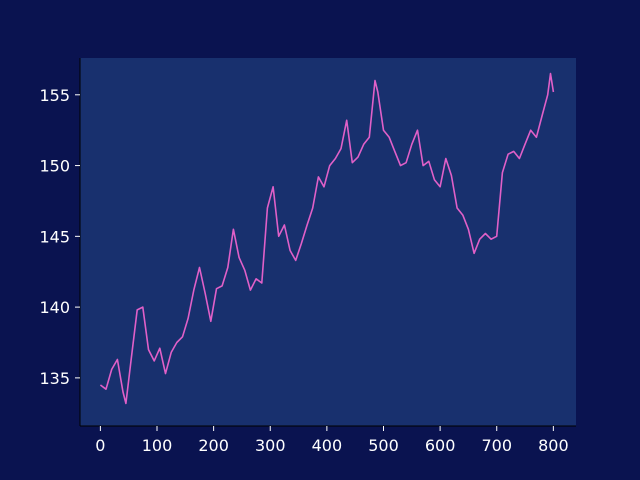 The width and height of the screenshot is (640, 480). I want to click on x-tick-label: 700, so click(496, 445).